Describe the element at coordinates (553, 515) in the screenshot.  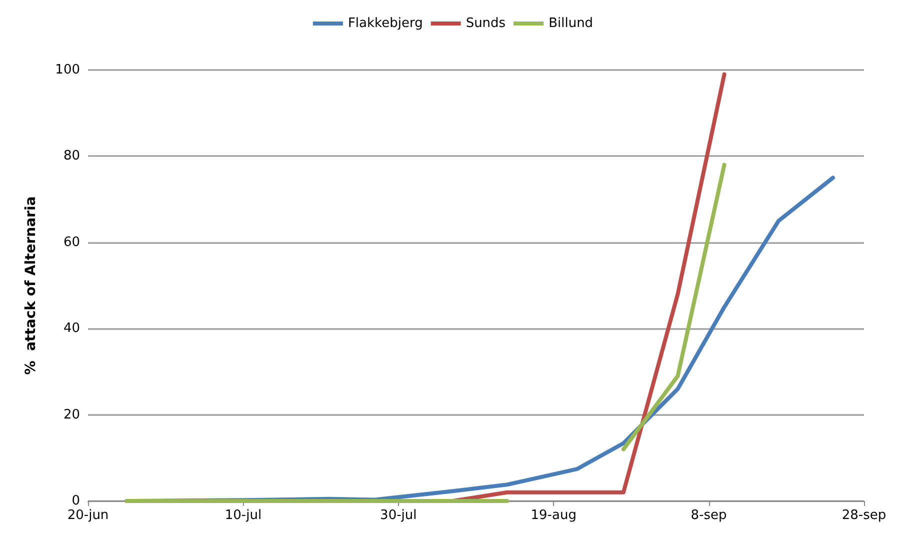
I see `x-tick-label: 19-aug` at that location.